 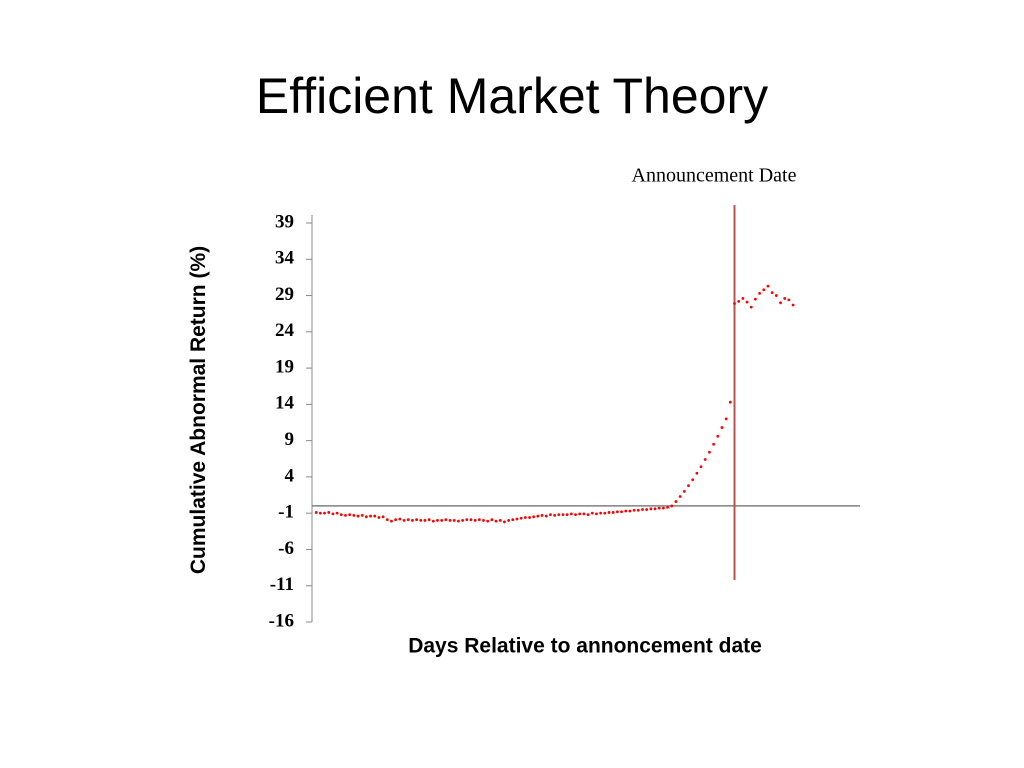 I want to click on y-tick-label: -6, so click(x=286, y=548).